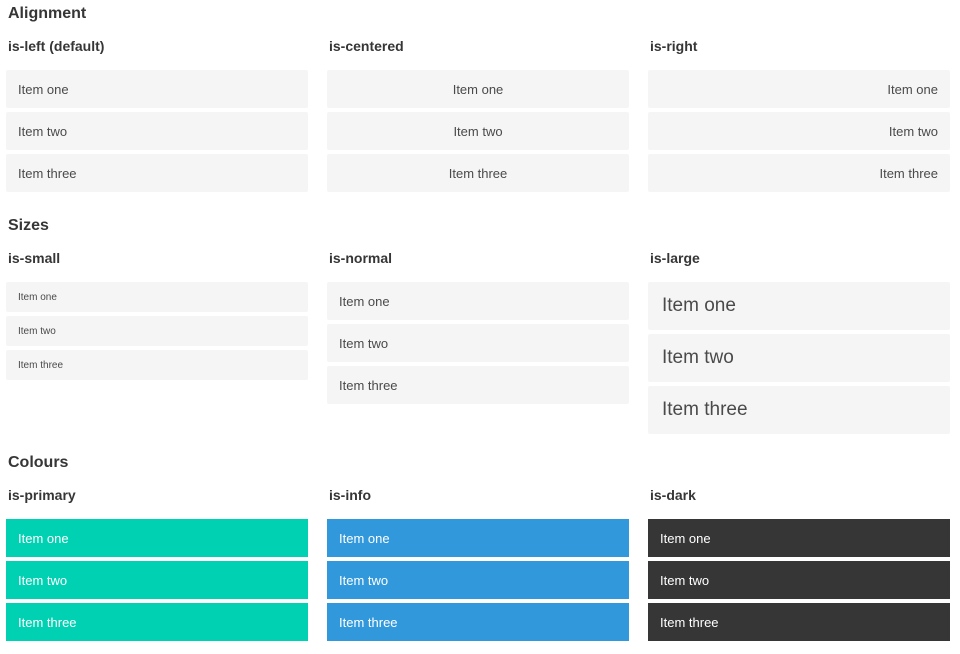 The width and height of the screenshot is (960, 654). What do you see at coordinates (28, 225) in the screenshot?
I see `section-title-sizes: Sizes` at bounding box center [28, 225].